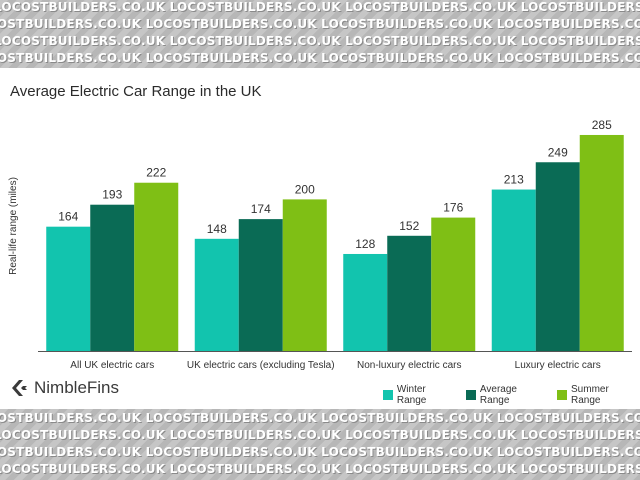  I want to click on x-tick-label: UK electric cars (excluding Tesla), so click(261, 365).